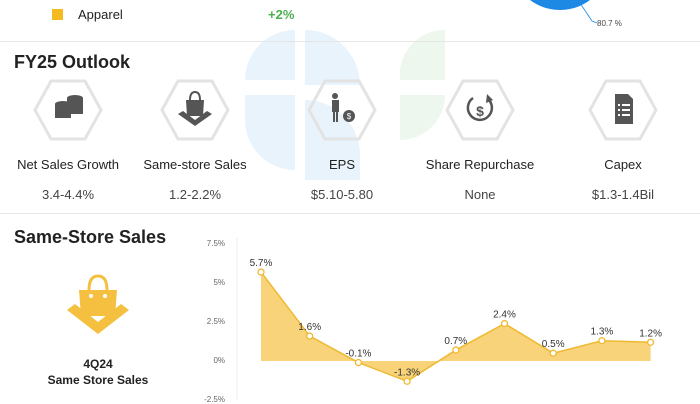 The height and width of the screenshot is (404, 700). I want to click on outlook-item: $ Share Repurchase None, so click(480, 140).